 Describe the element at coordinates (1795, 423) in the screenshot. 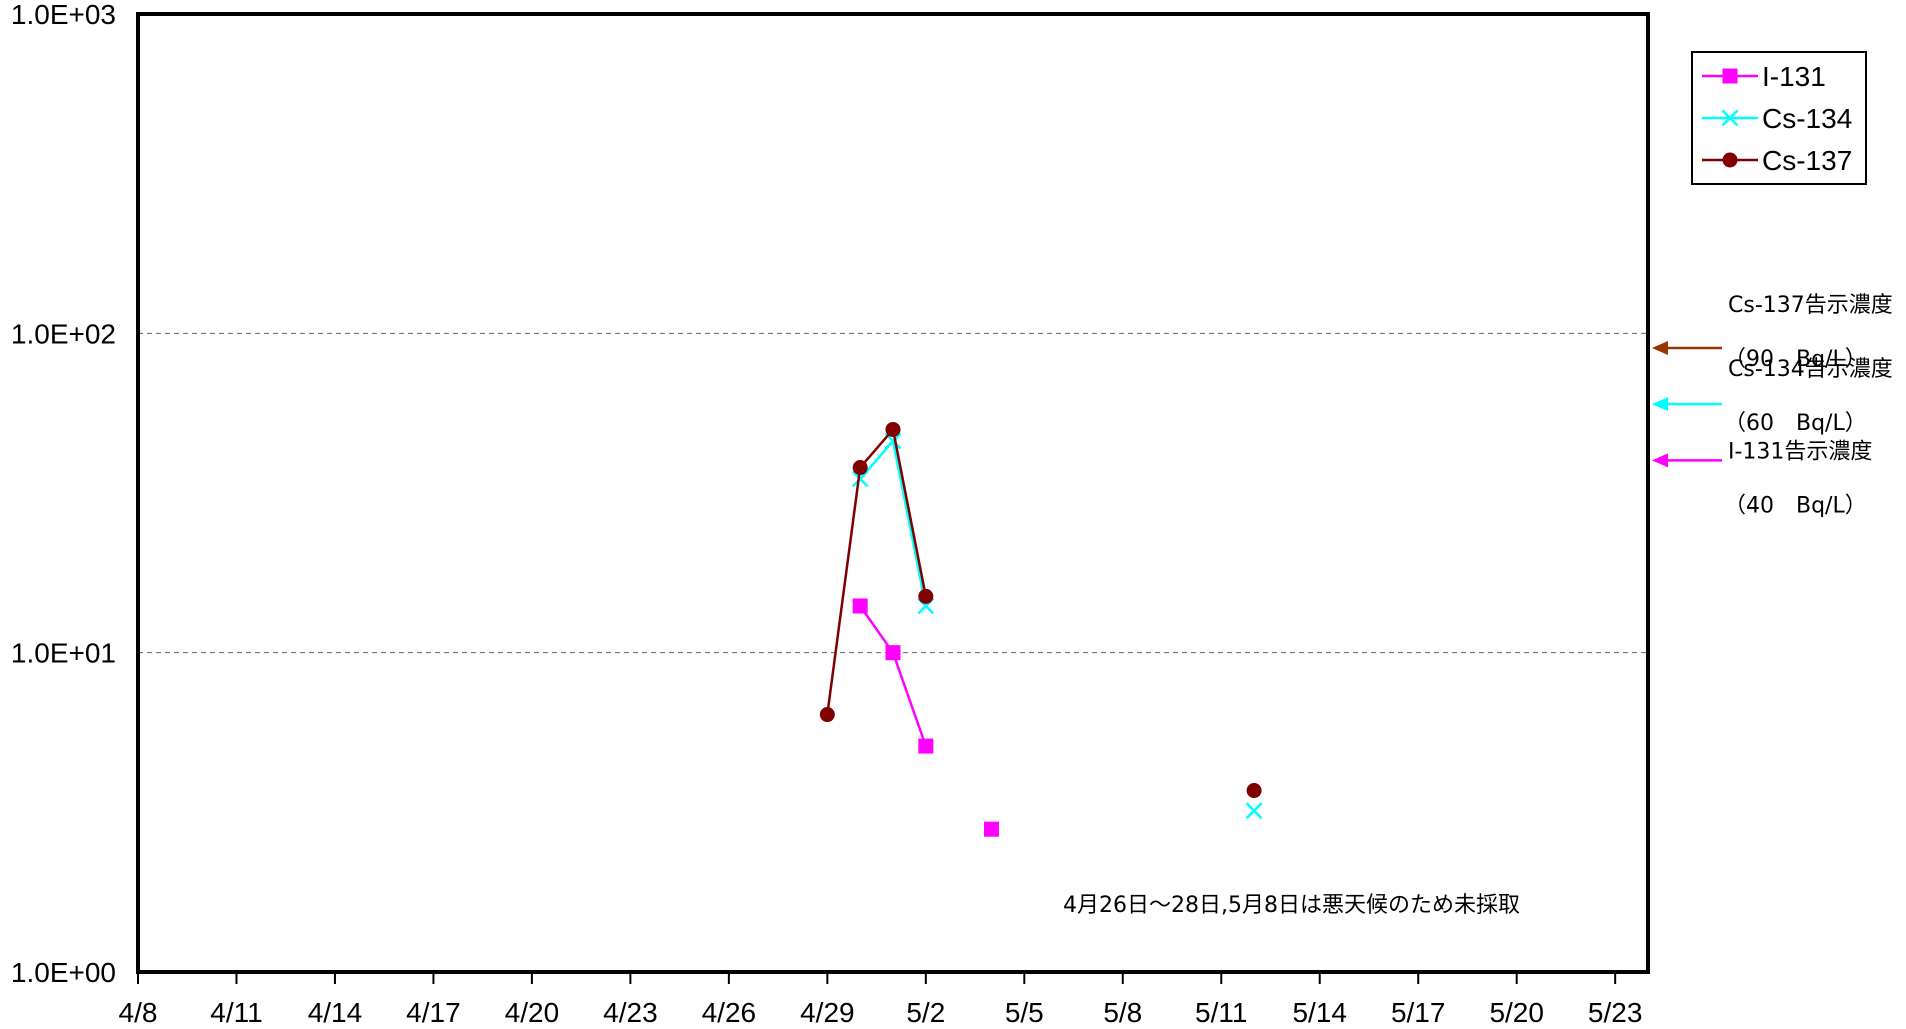

I see `limit-value-label: （60 Bq/L）` at that location.